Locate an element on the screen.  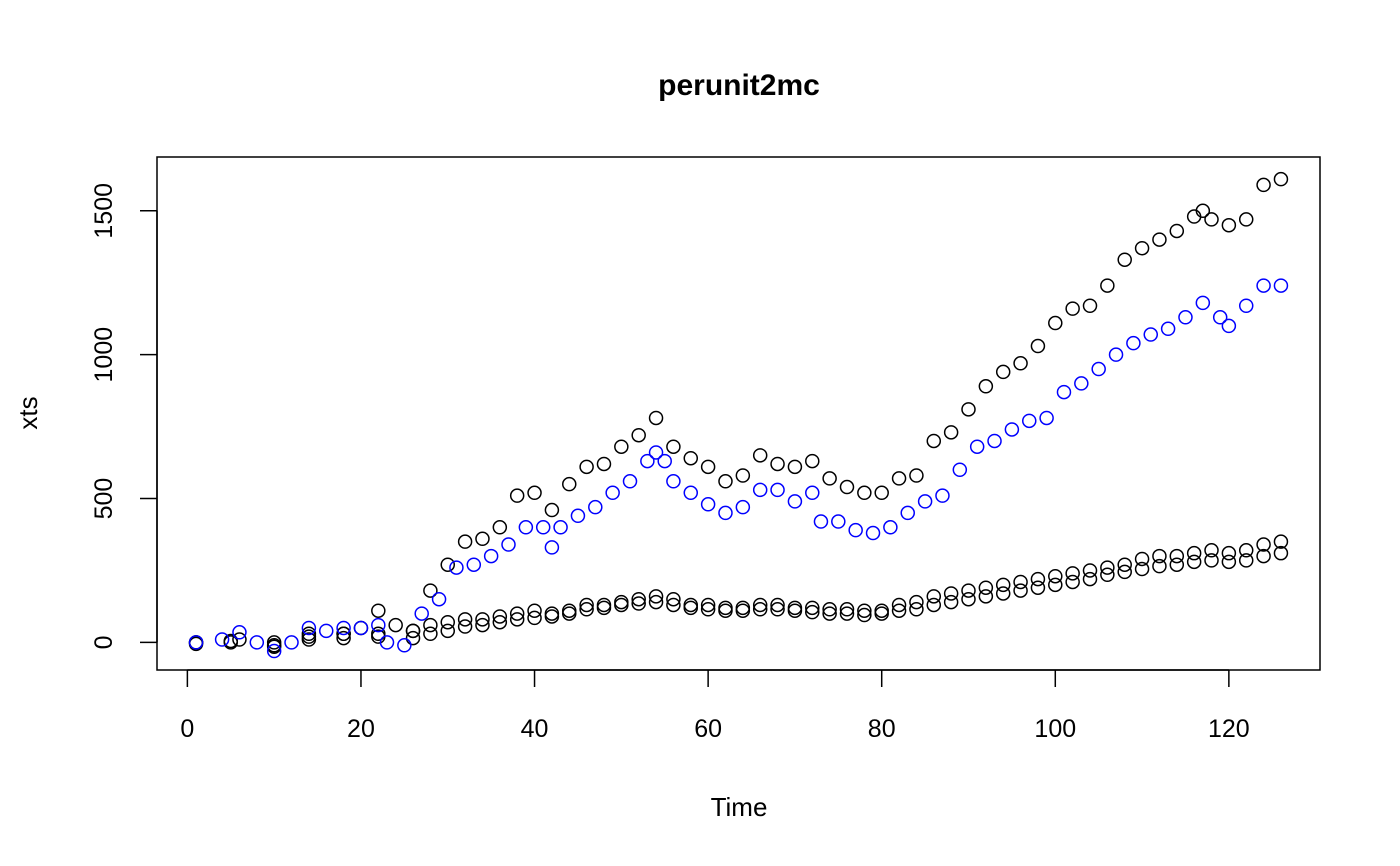
x-axis-label: Time is located at coordinates (739, 807).